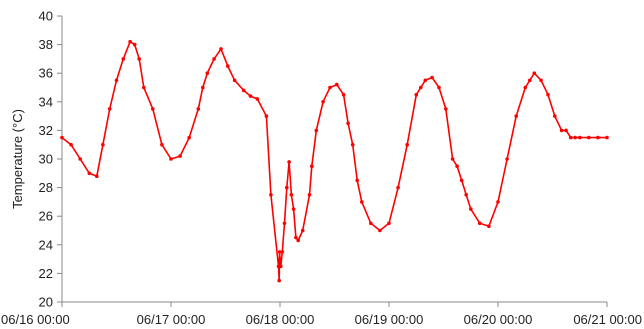 The width and height of the screenshot is (644, 329). Describe the element at coordinates (46, 187) in the screenshot. I see `y-tick-label: 28` at that location.